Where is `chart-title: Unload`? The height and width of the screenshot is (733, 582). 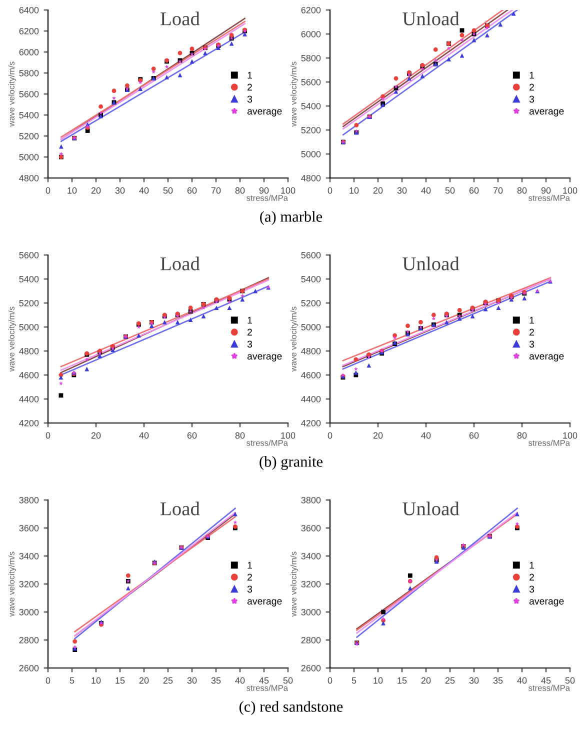
chart-title: Unload is located at coordinates (431, 509).